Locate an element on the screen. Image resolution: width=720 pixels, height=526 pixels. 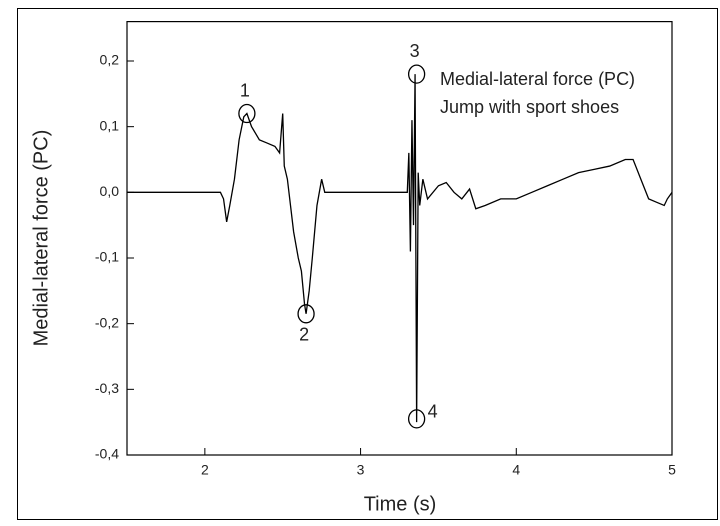
y-tick-label: 0,2 is located at coordinates (110, 60).